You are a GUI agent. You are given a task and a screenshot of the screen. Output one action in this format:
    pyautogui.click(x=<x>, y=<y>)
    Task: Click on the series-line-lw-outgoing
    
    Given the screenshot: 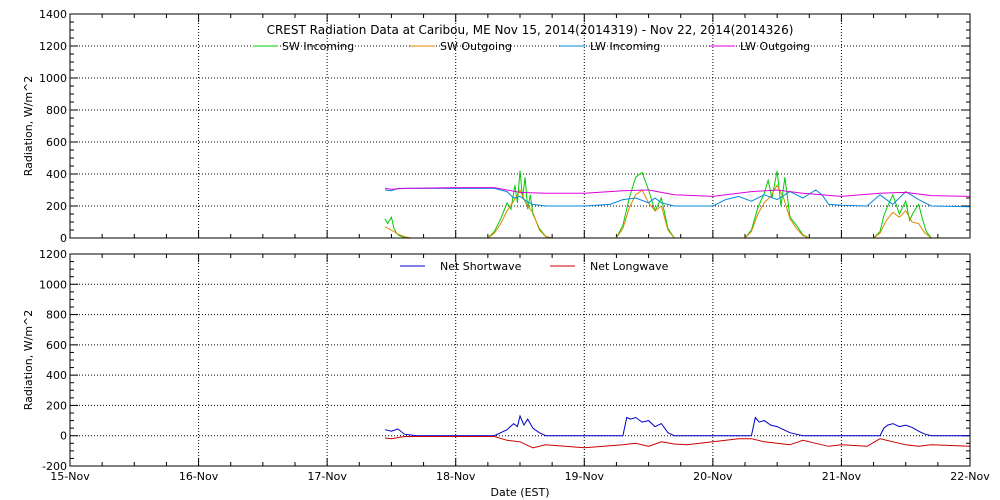 What is the action you would take?
    pyautogui.click(x=677, y=192)
    